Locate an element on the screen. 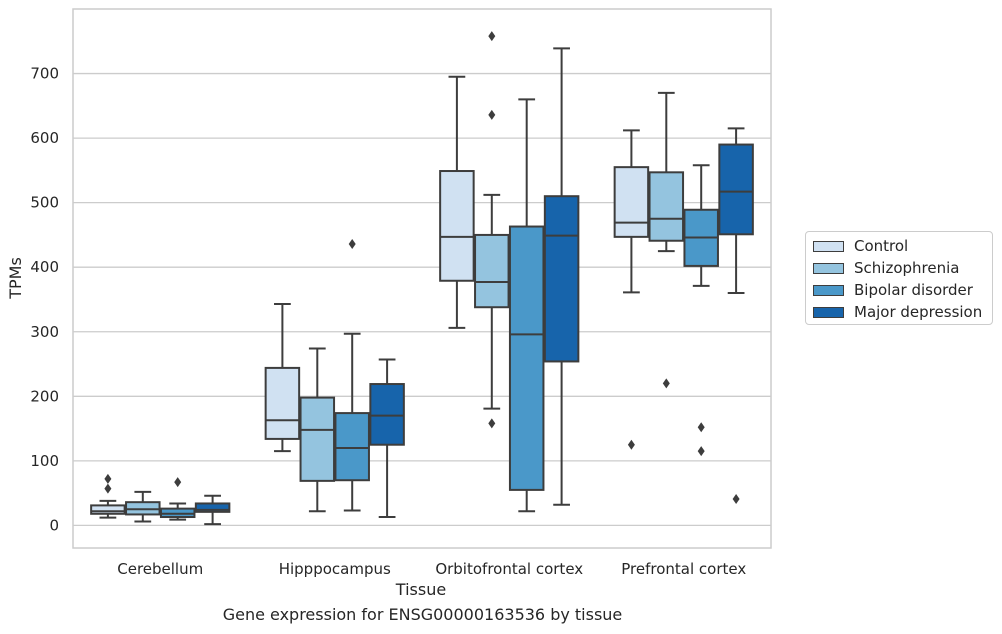 The height and width of the screenshot is (634, 1002). legend-item-bipolar-disorder: Bipolar disorder is located at coordinates (893, 290).